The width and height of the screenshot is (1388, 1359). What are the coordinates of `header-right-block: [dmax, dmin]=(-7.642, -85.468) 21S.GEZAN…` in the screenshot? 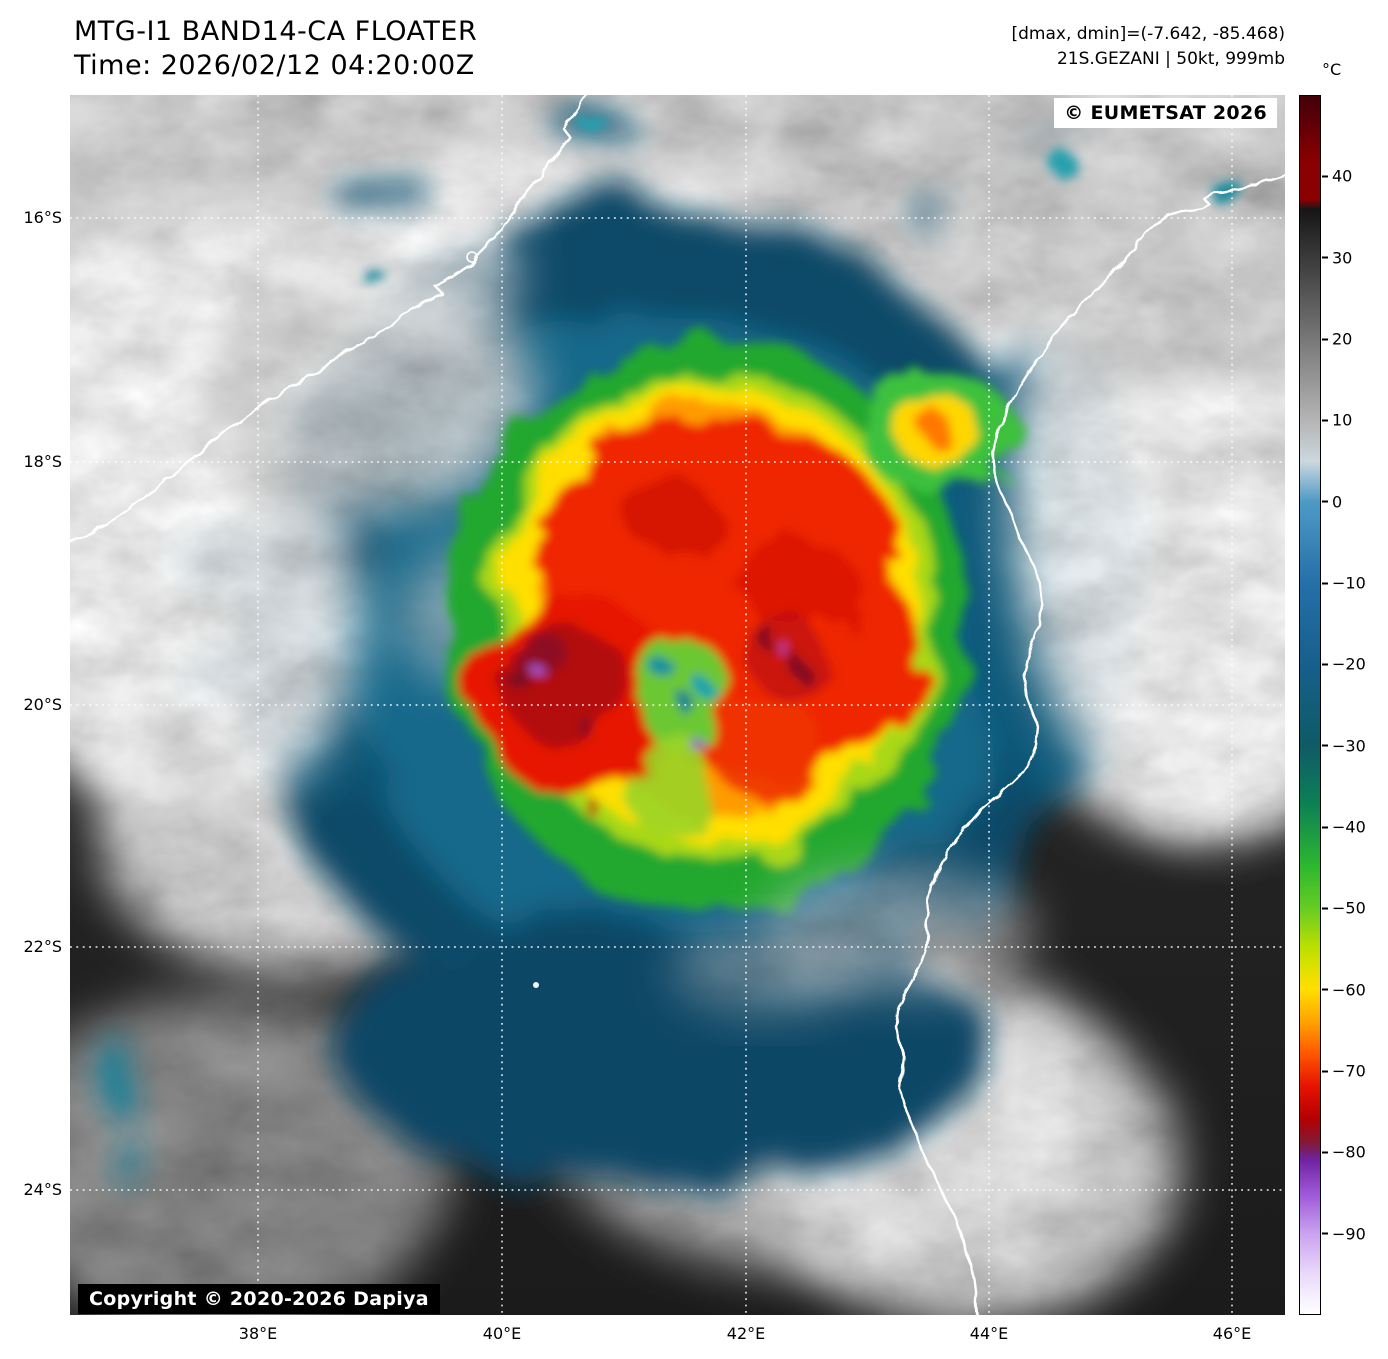 It's located at (1149, 47).